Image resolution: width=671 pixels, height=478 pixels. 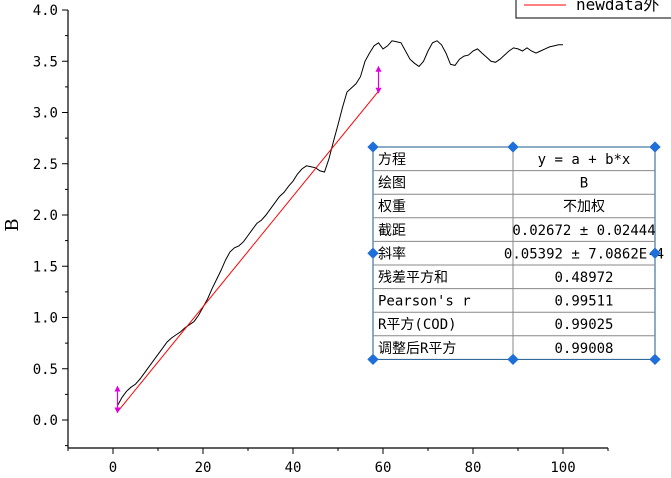 What do you see at coordinates (583, 349) in the screenshot?
I see `fit-table-value: 0.99008` at bounding box center [583, 349].